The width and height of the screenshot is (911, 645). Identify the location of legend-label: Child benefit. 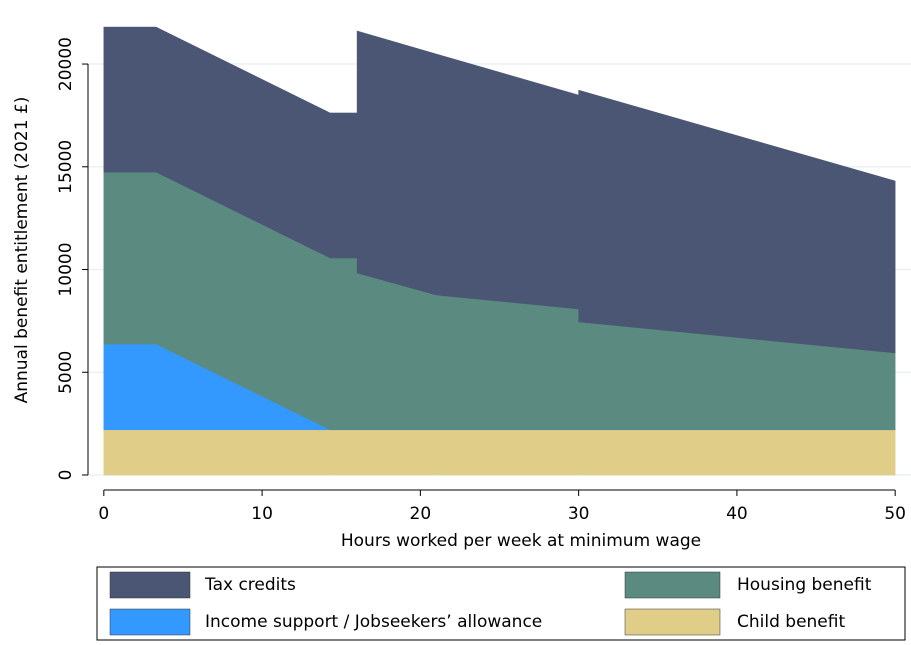
(791, 622).